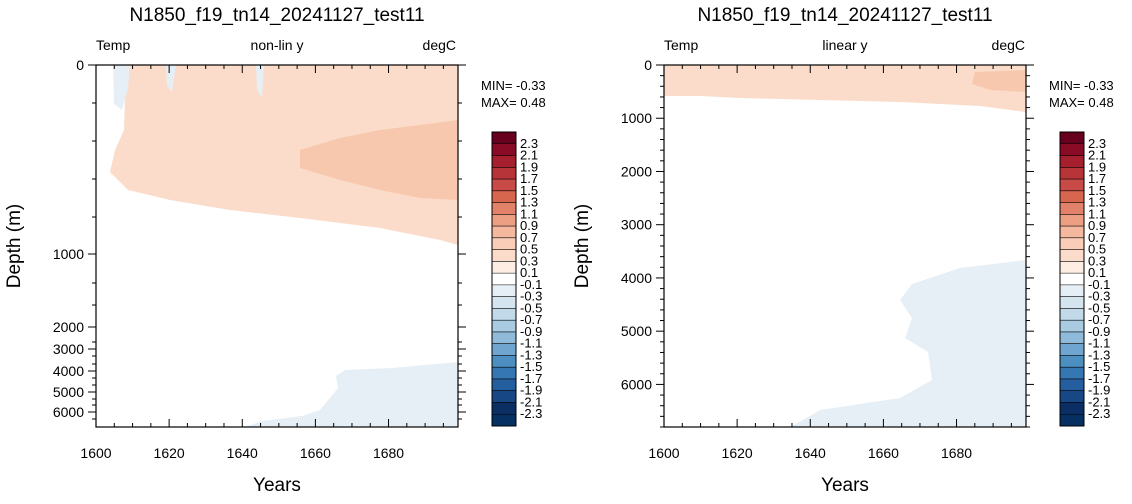  Describe the element at coordinates (169, 453) in the screenshot. I see `x-tick-label: 1620` at that location.